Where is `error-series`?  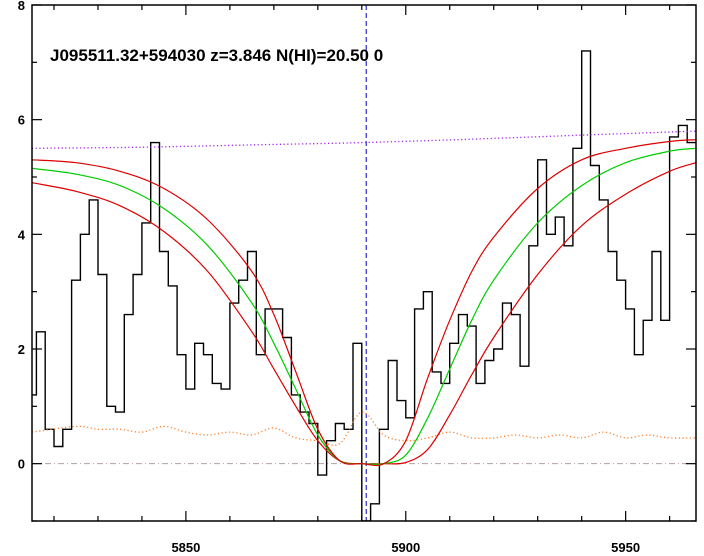
error-series is located at coordinates (364, 428).